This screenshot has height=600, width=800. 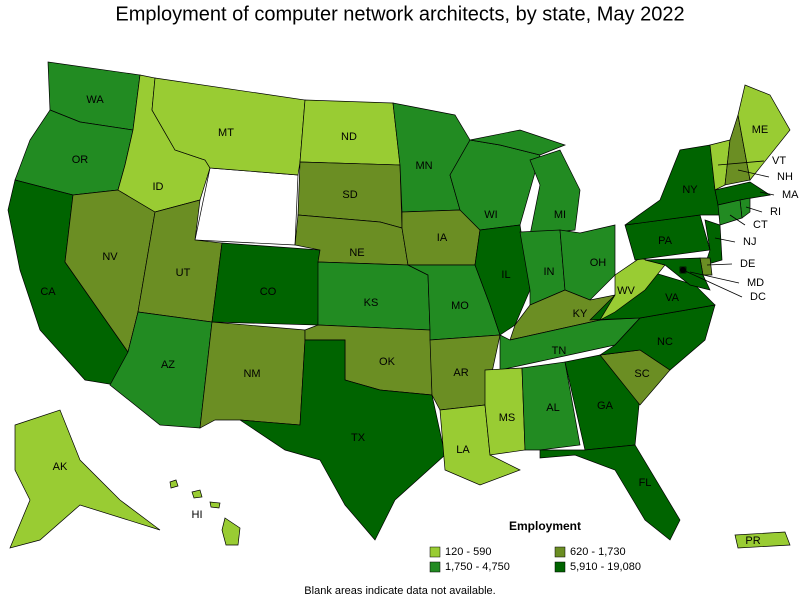 I want to click on state-label: AZ, so click(x=168, y=365).